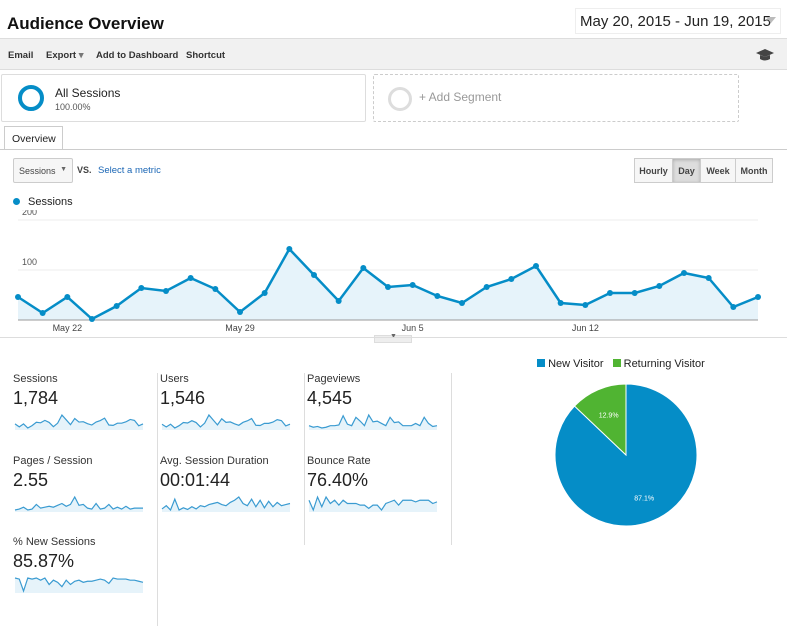 This screenshot has height=626, width=787. I want to click on segment-name: All Sessions, so click(88, 93).